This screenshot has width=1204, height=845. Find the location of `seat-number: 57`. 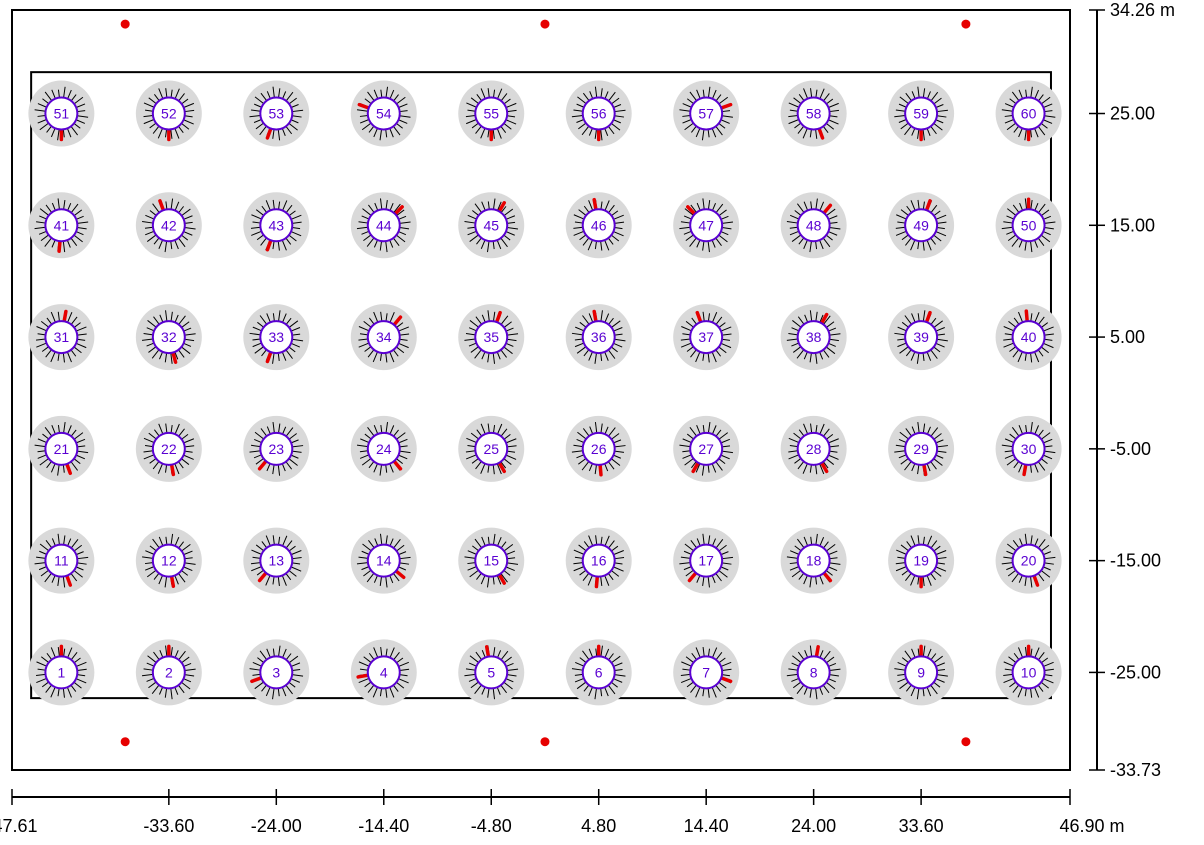

seat-number: 57 is located at coordinates (706, 114).